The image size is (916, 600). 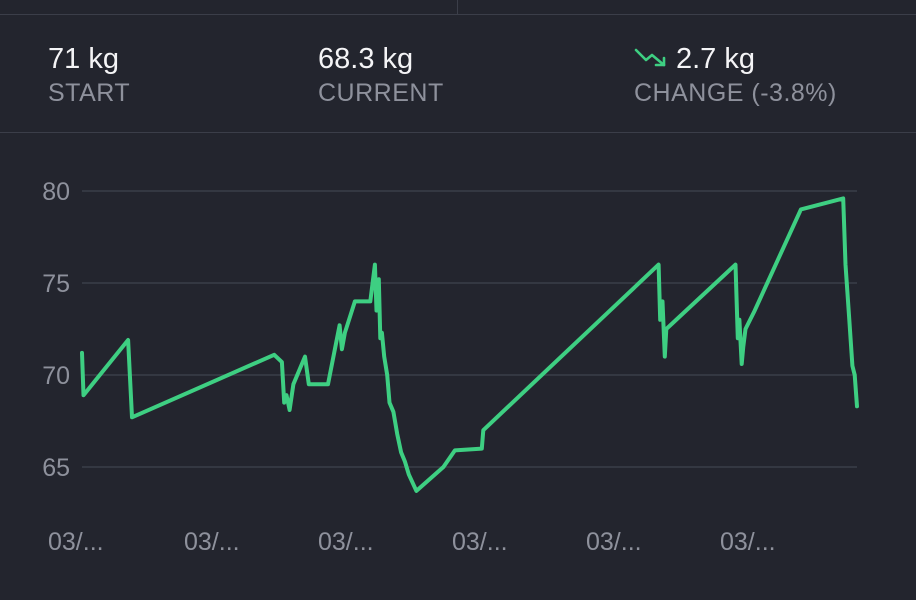 I want to click on stat-current: 68.3 kg CURRENT, so click(x=381, y=75).